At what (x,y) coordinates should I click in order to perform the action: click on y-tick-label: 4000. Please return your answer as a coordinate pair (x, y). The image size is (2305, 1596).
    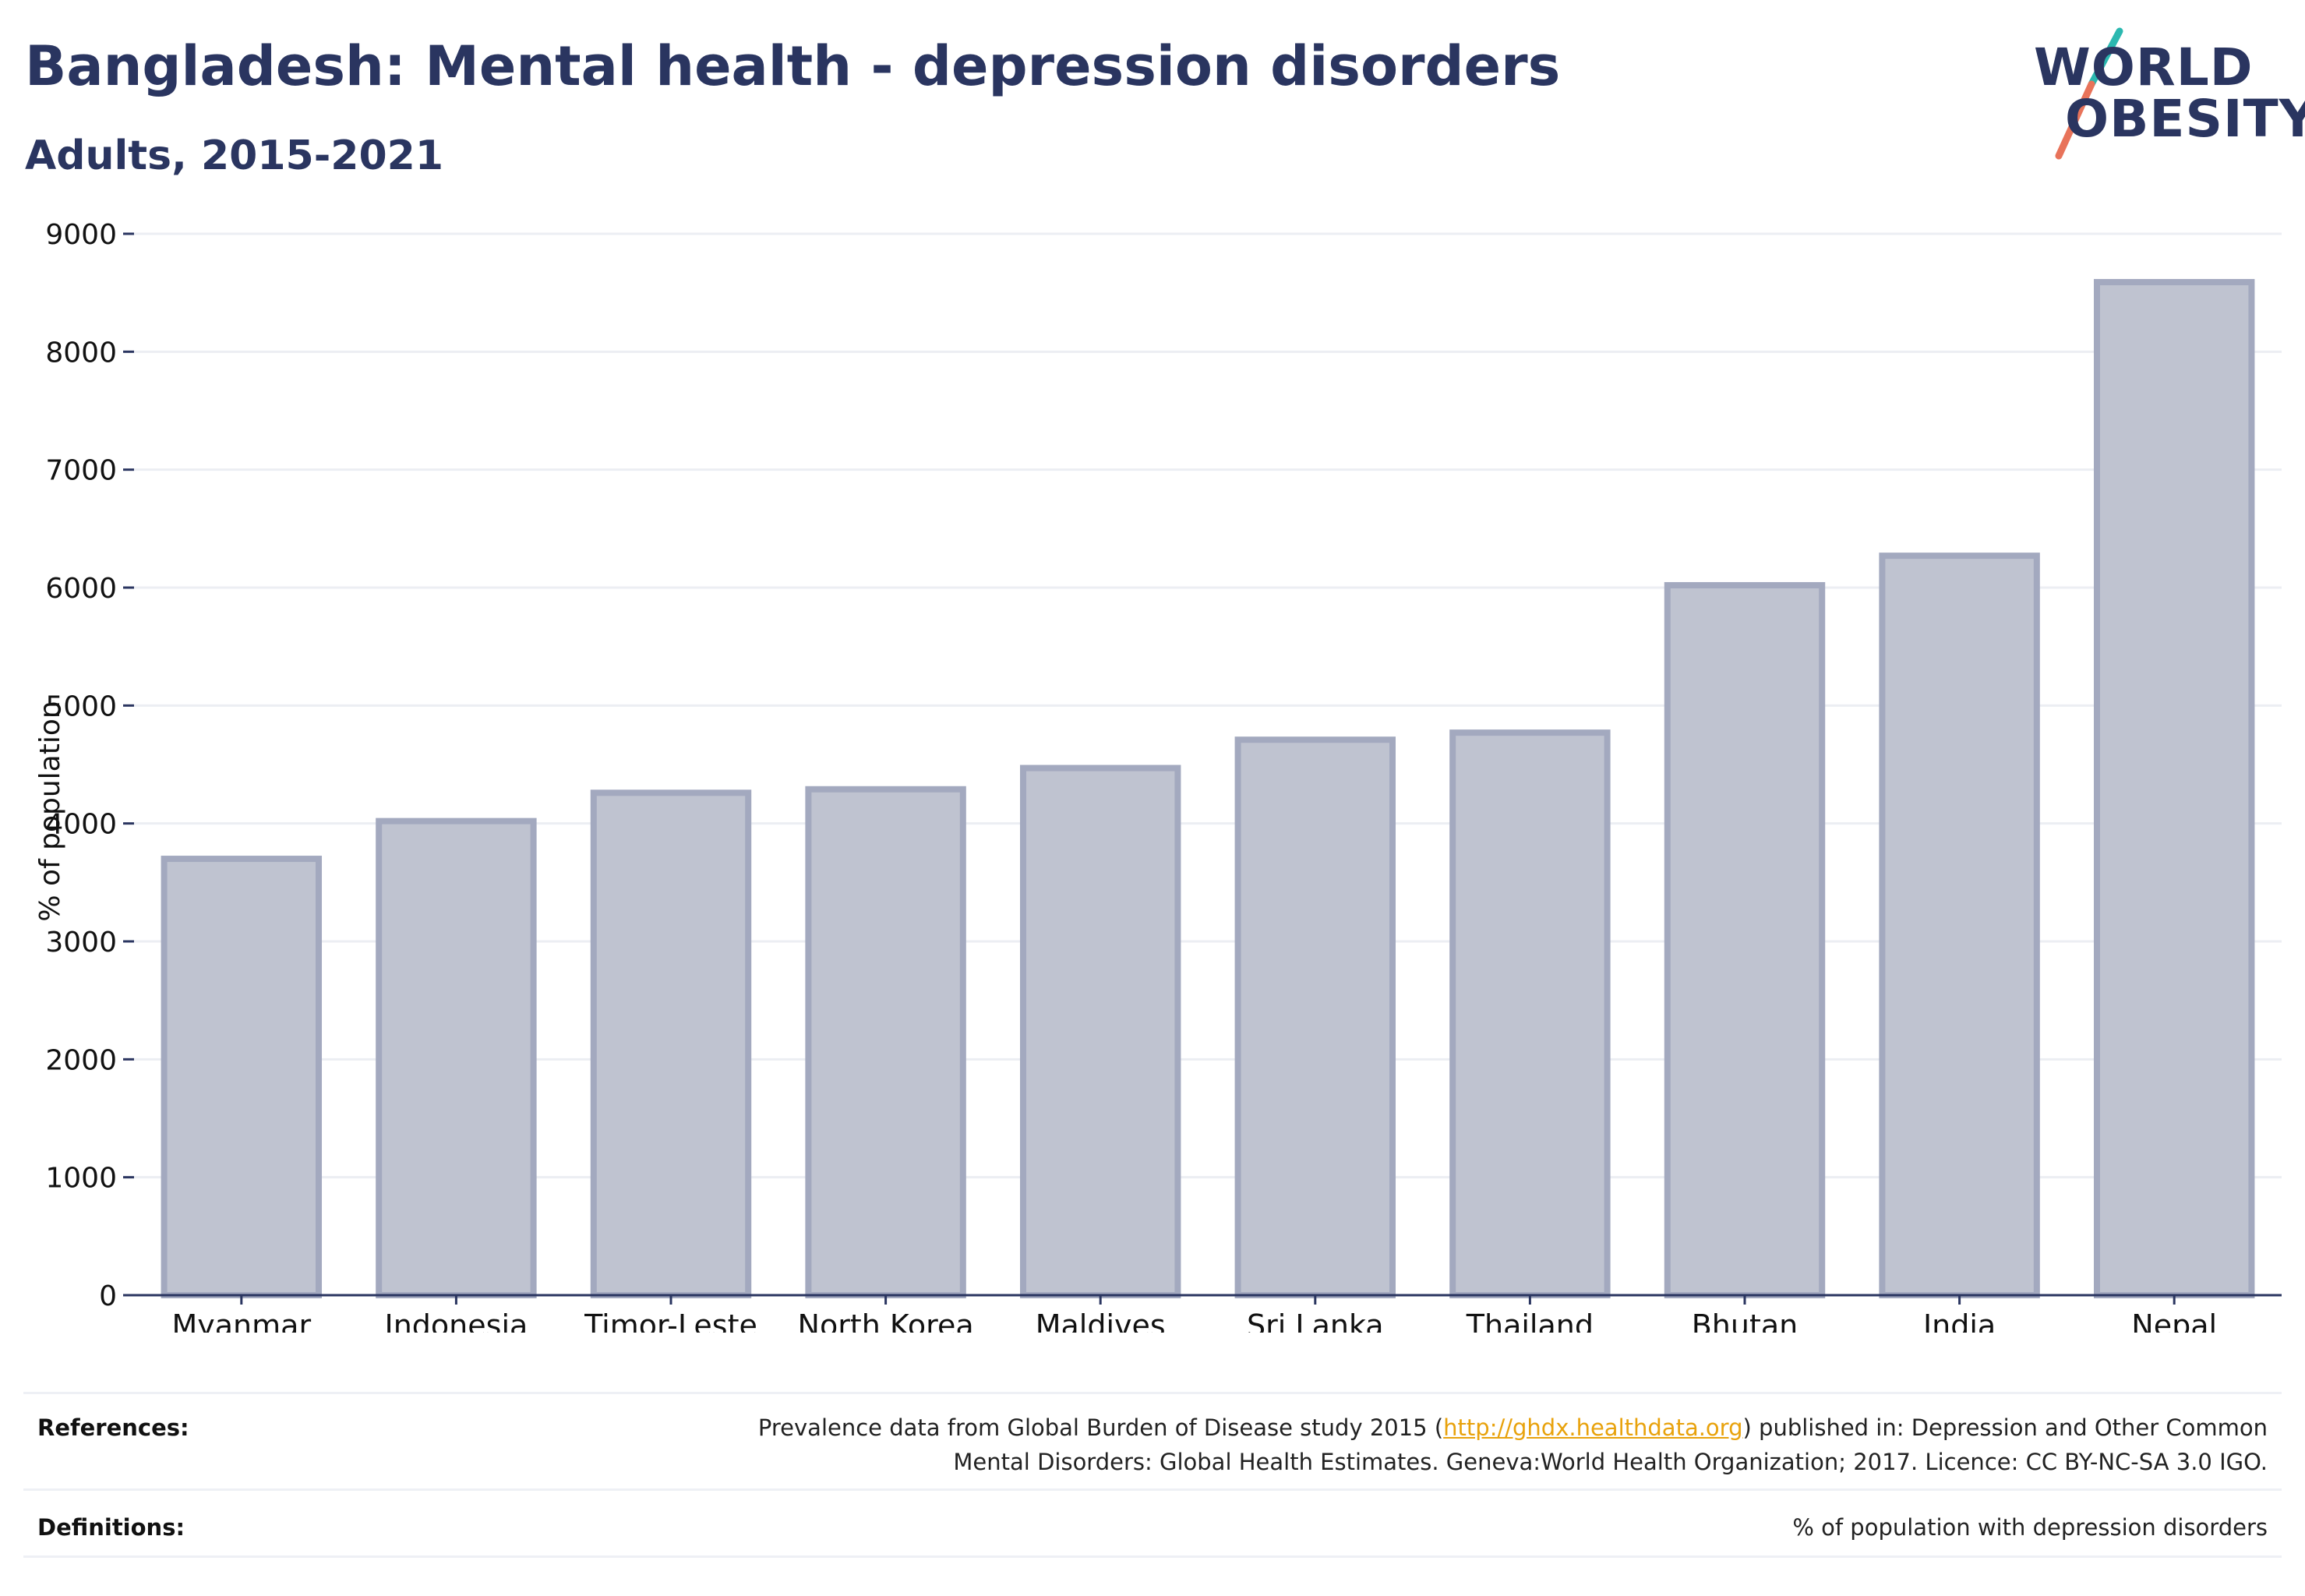
    Looking at the image, I should click on (81, 825).